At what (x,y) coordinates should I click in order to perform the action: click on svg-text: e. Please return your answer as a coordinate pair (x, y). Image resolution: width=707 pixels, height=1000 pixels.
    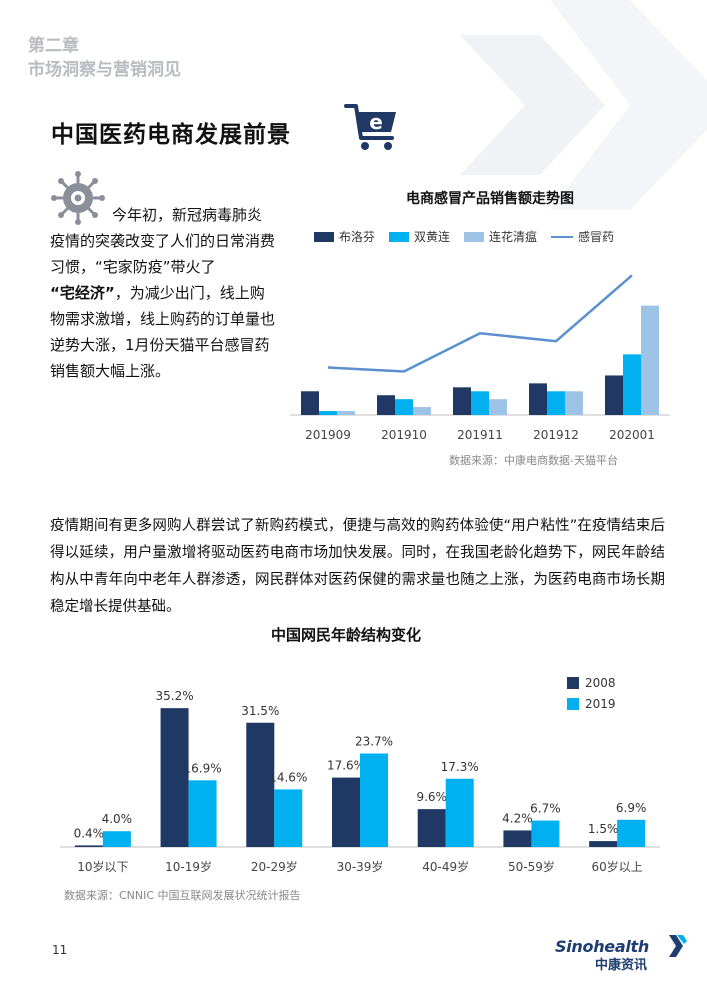
    Looking at the image, I should click on (376, 122).